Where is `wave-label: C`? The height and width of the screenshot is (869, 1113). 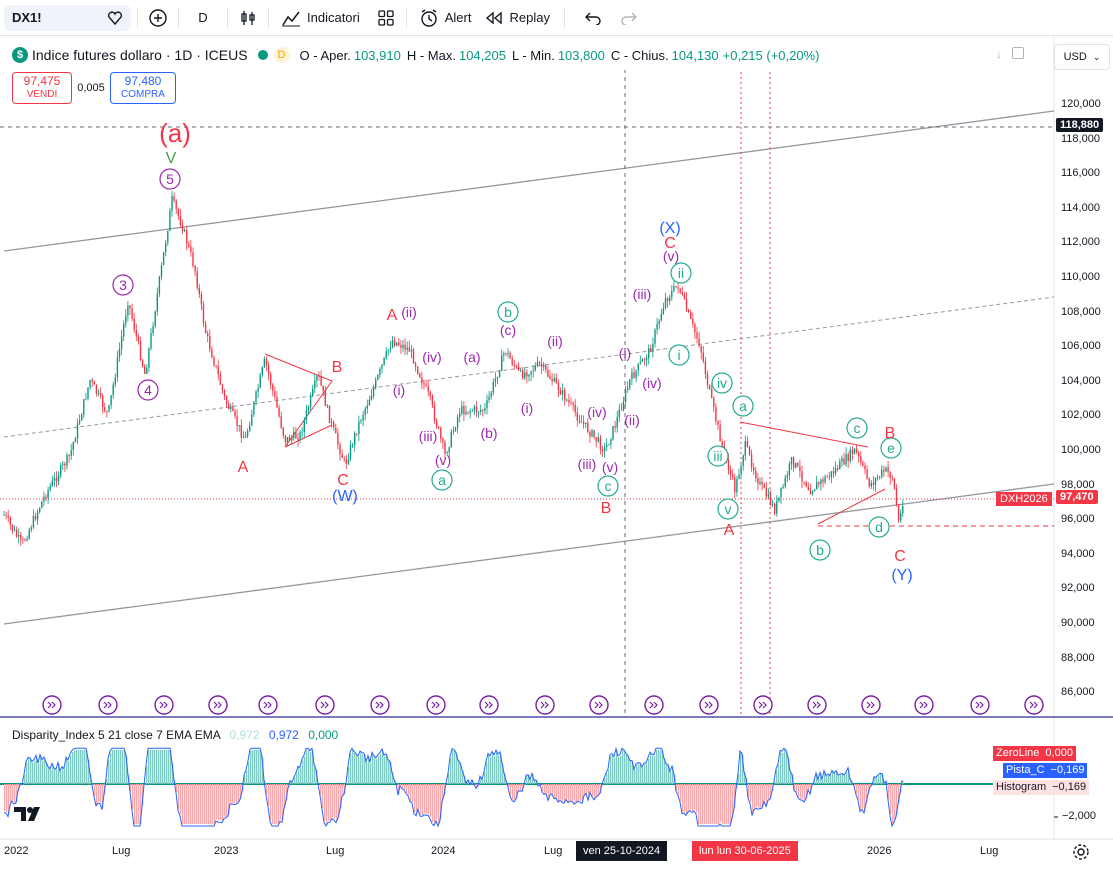
wave-label: C is located at coordinates (343, 480).